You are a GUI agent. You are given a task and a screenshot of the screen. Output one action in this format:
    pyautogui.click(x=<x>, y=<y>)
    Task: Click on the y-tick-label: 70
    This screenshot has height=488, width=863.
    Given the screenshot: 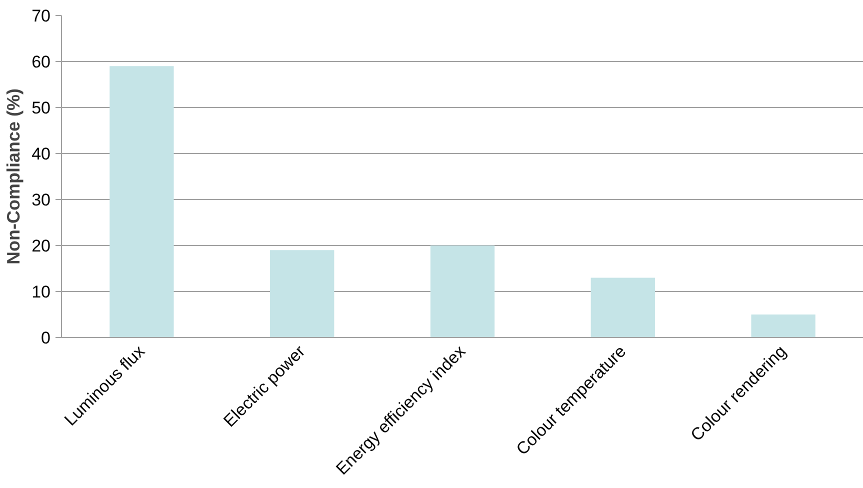 What is the action you would take?
    pyautogui.click(x=41, y=16)
    